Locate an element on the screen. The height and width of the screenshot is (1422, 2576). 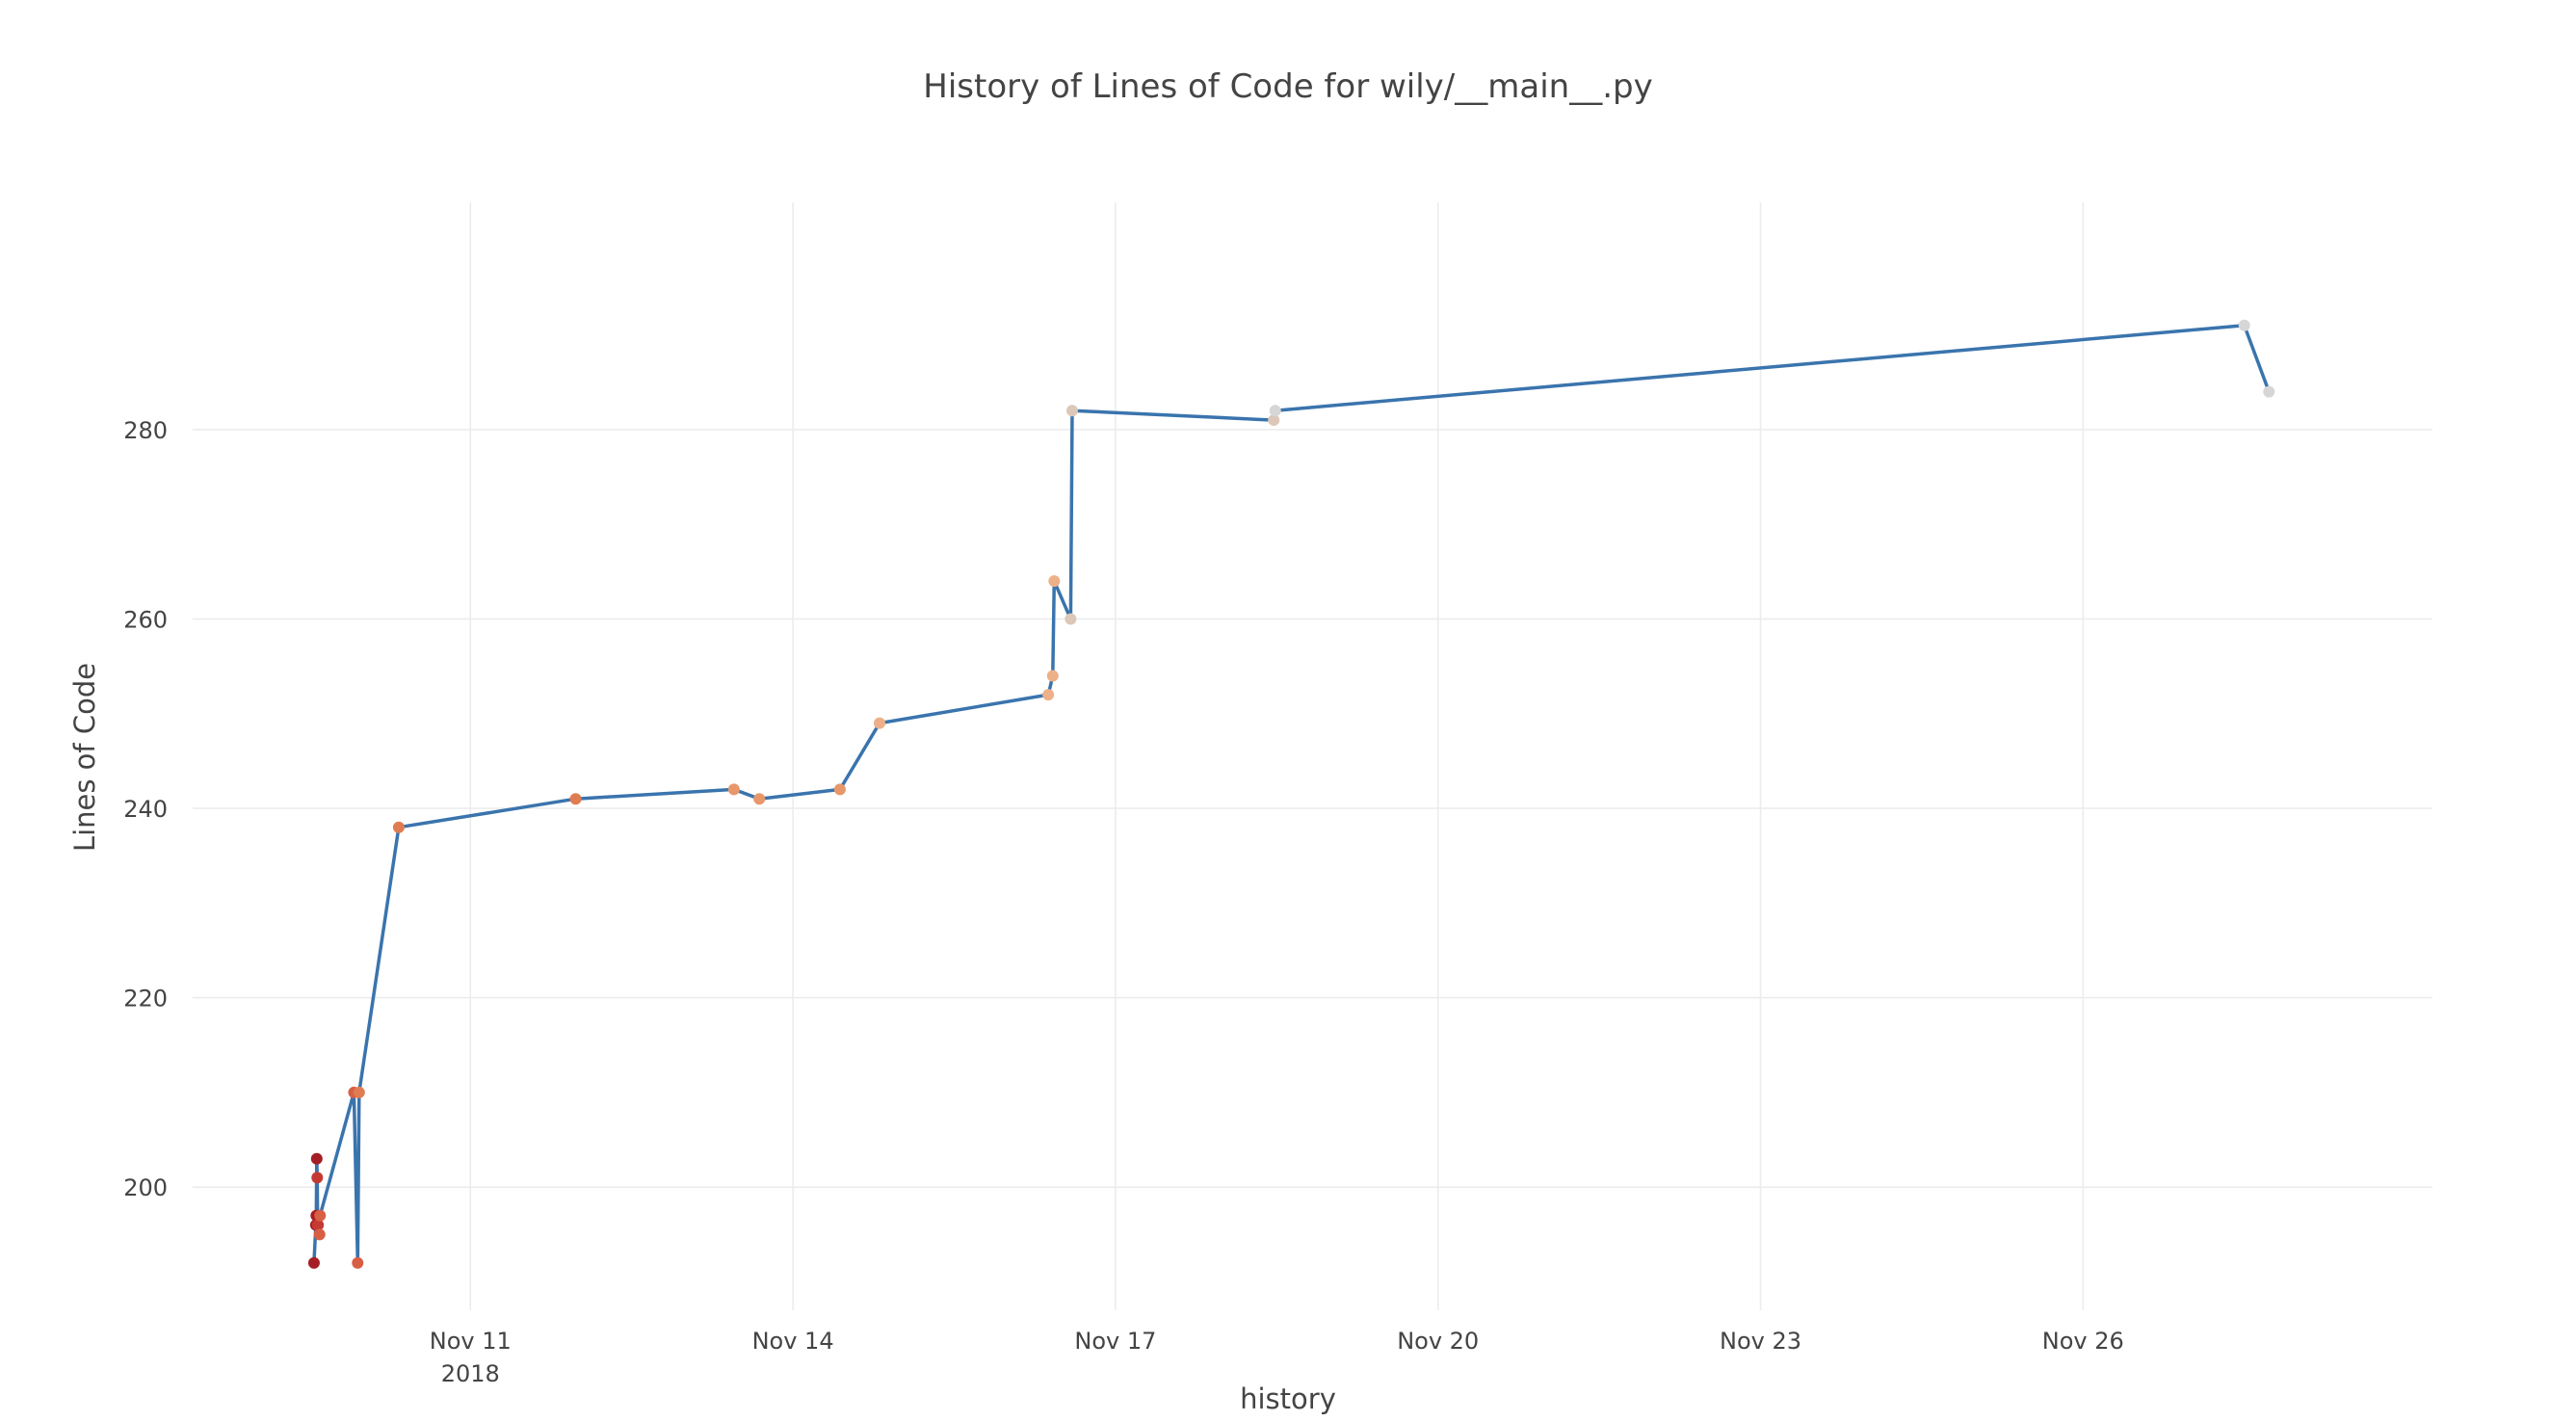
y-tick-label: 200 is located at coordinates (145, 1187).